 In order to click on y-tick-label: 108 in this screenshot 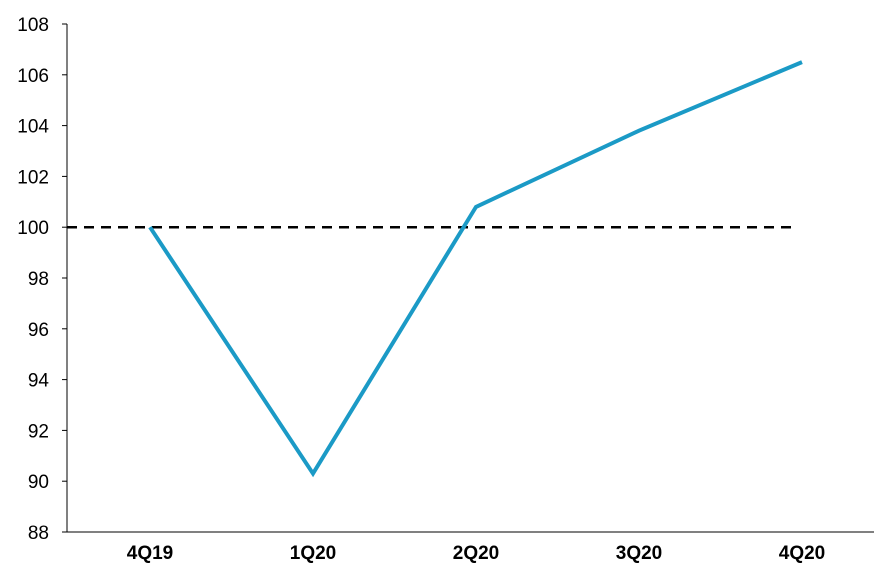, I will do `click(33, 25)`.